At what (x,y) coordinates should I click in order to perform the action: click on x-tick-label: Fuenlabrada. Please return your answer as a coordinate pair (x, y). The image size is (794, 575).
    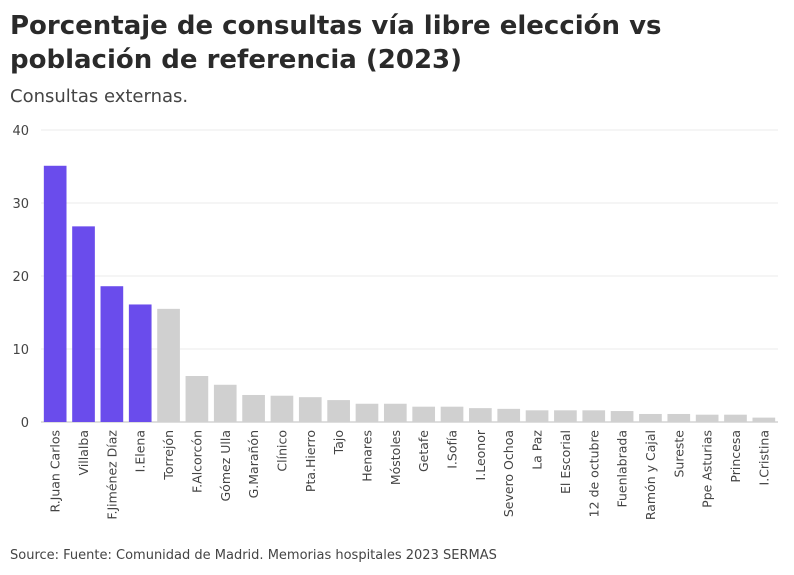
    Looking at the image, I should click on (622, 469).